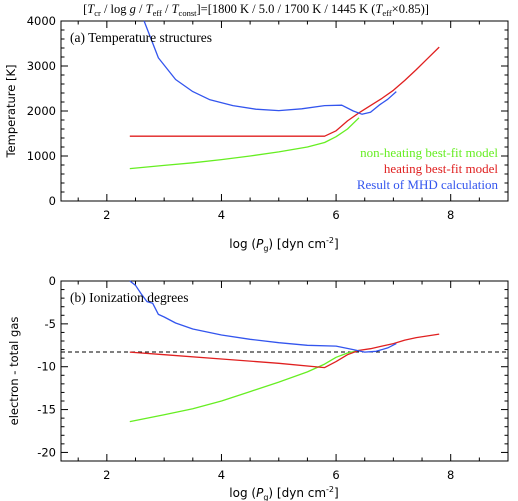 The image size is (518, 501). I want to click on panel-a-ylabel: Temperature [K], so click(11, 111).